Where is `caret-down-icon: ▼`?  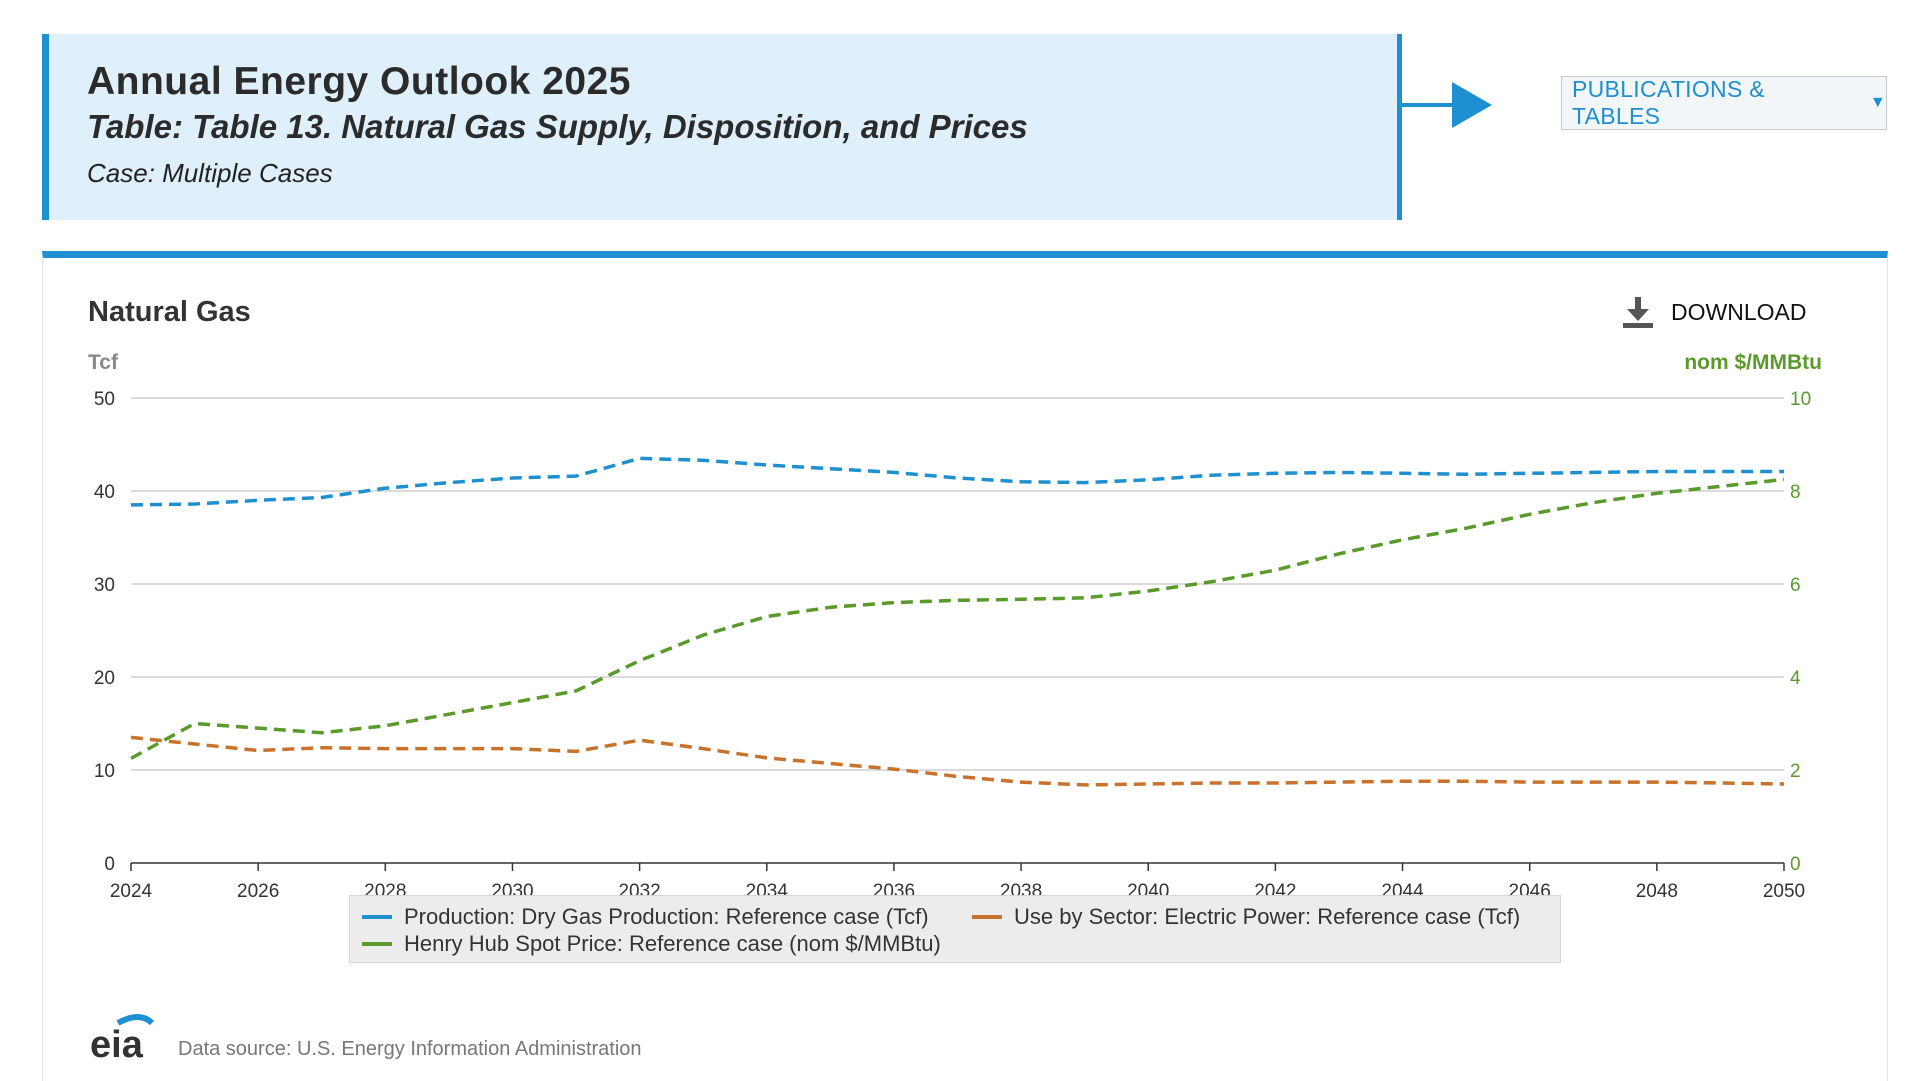
caret-down-icon: ▼ is located at coordinates (1877, 102).